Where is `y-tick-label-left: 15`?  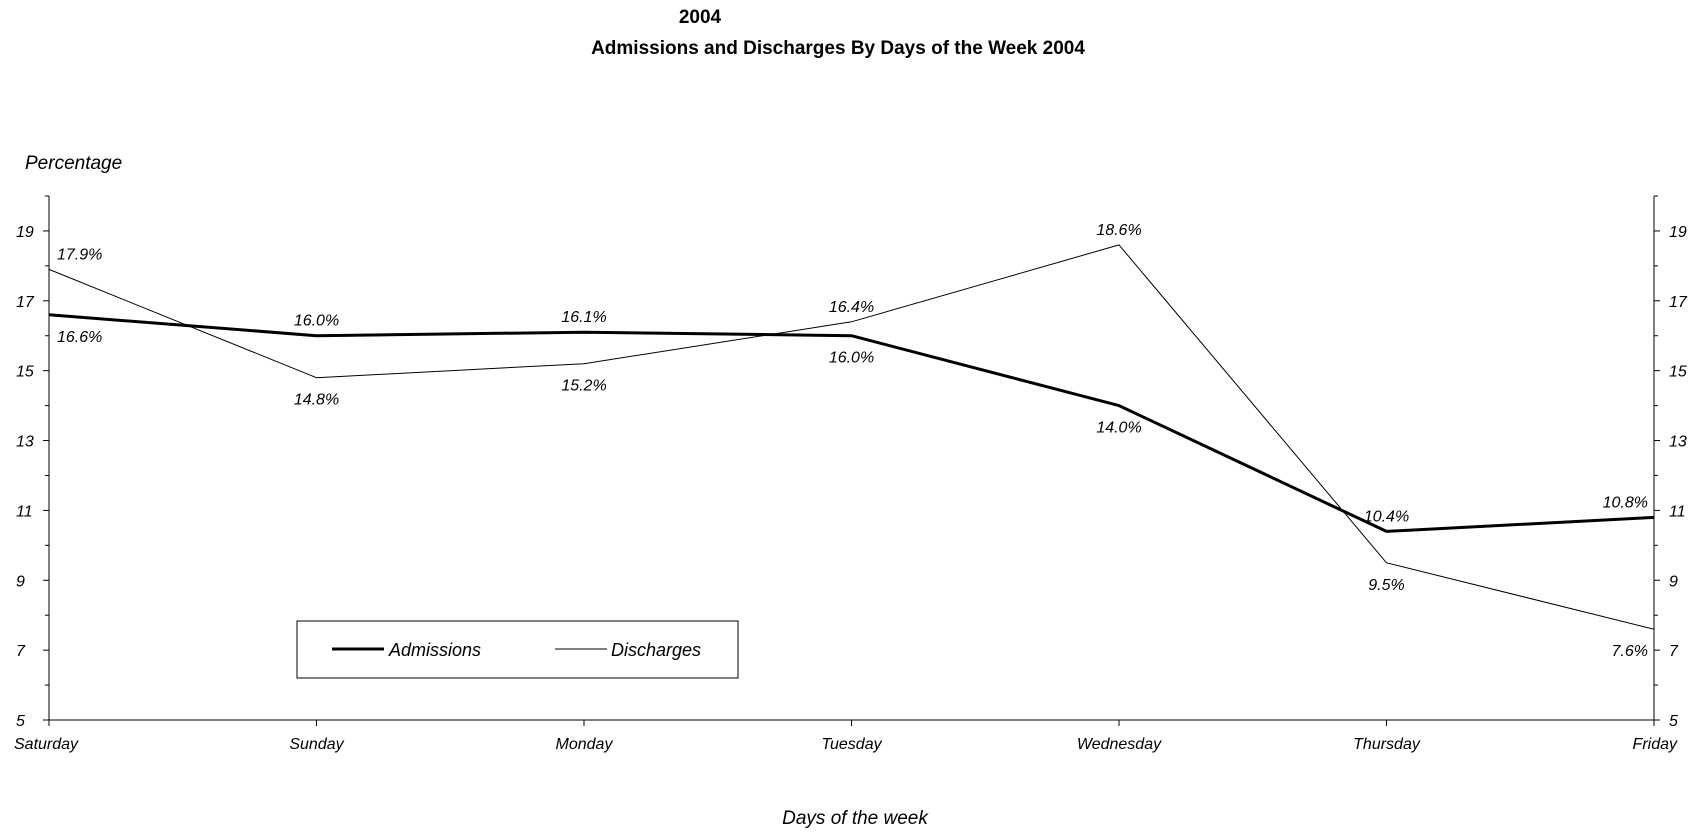
y-tick-label-left: 15 is located at coordinates (25, 372).